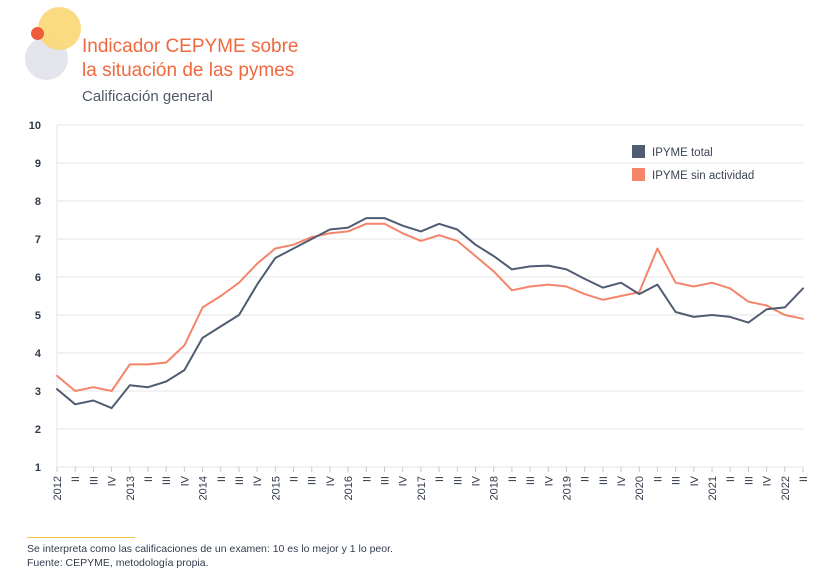  What do you see at coordinates (37, 33) in the screenshot?
I see `decorative-circle-red` at bounding box center [37, 33].